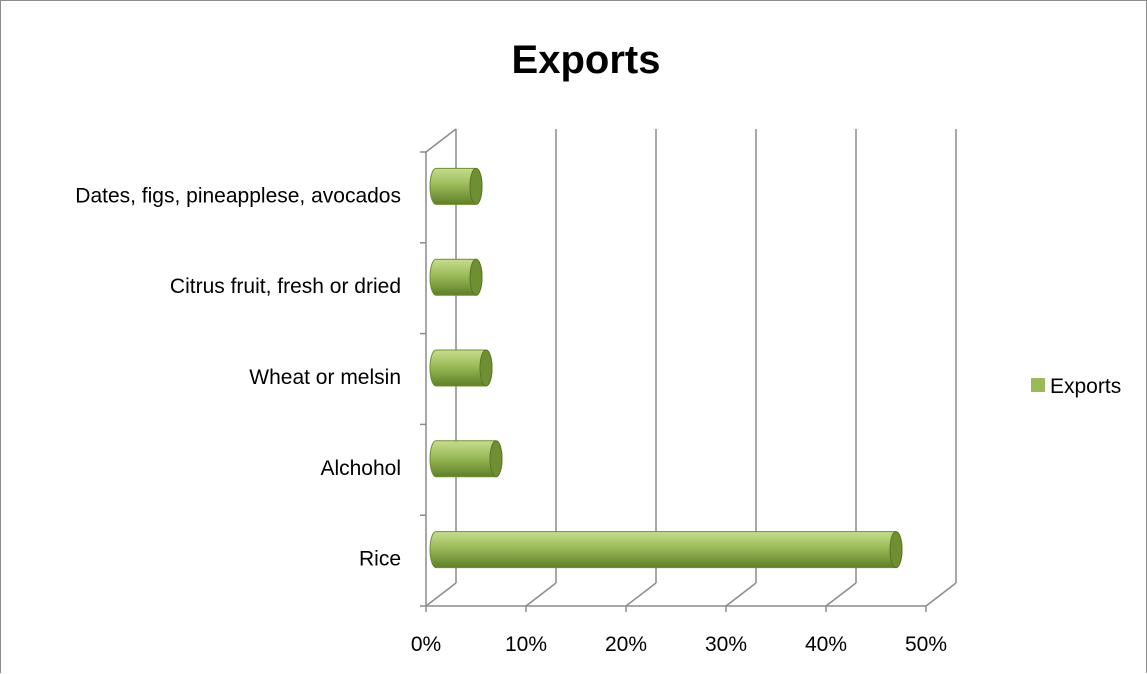 Image resolution: width=1147 pixels, height=674 pixels. I want to click on category-label: Citrus fruit, fresh or dried, so click(285, 286).